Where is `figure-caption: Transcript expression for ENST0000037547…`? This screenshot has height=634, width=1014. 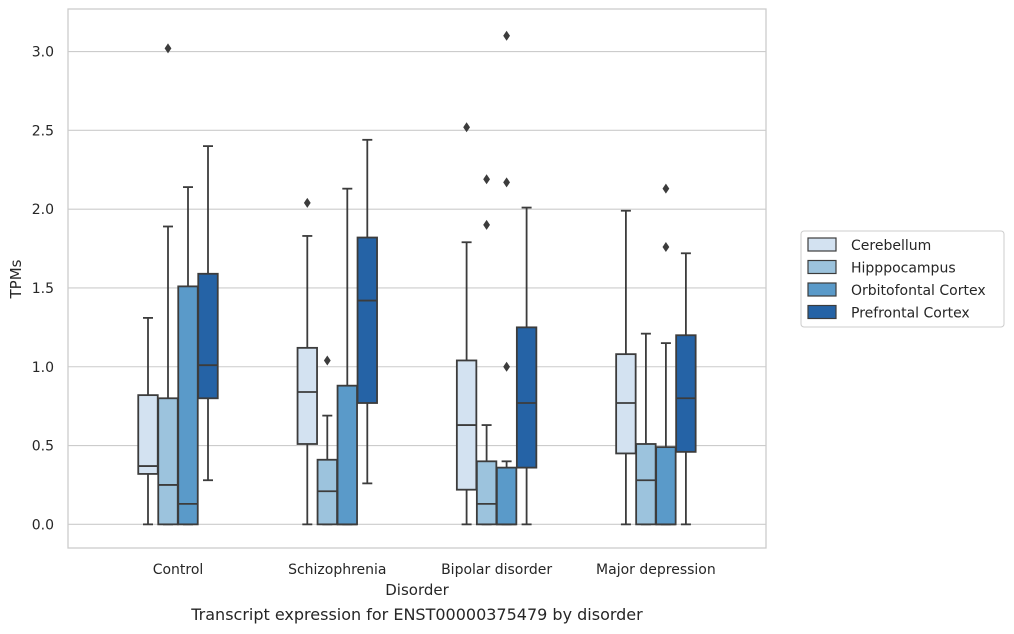
figure-caption: Transcript expression for ENST0000037547… is located at coordinates (417, 614).